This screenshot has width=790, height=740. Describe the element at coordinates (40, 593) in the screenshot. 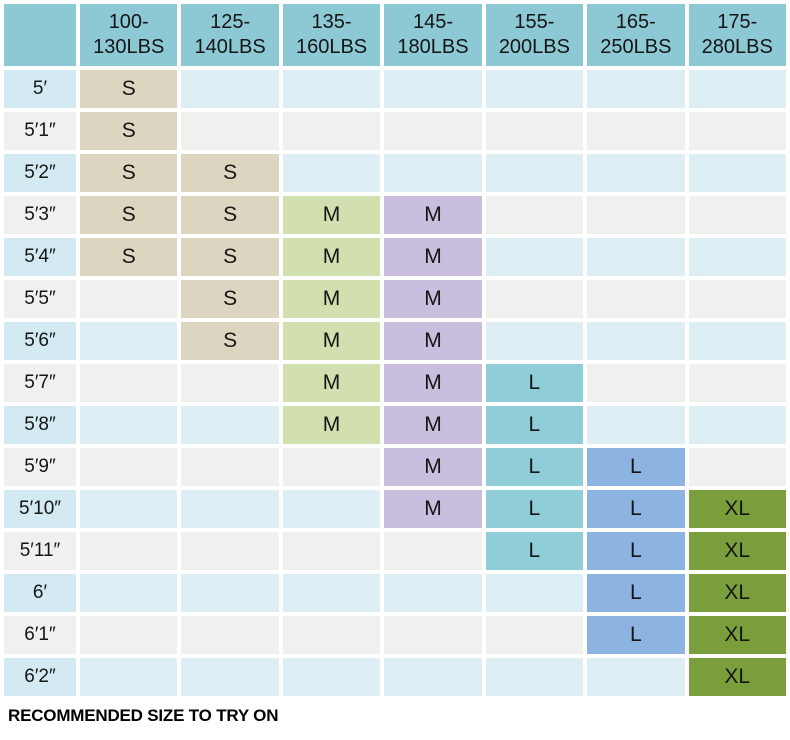

I see `height-row-label: 6′` at that location.